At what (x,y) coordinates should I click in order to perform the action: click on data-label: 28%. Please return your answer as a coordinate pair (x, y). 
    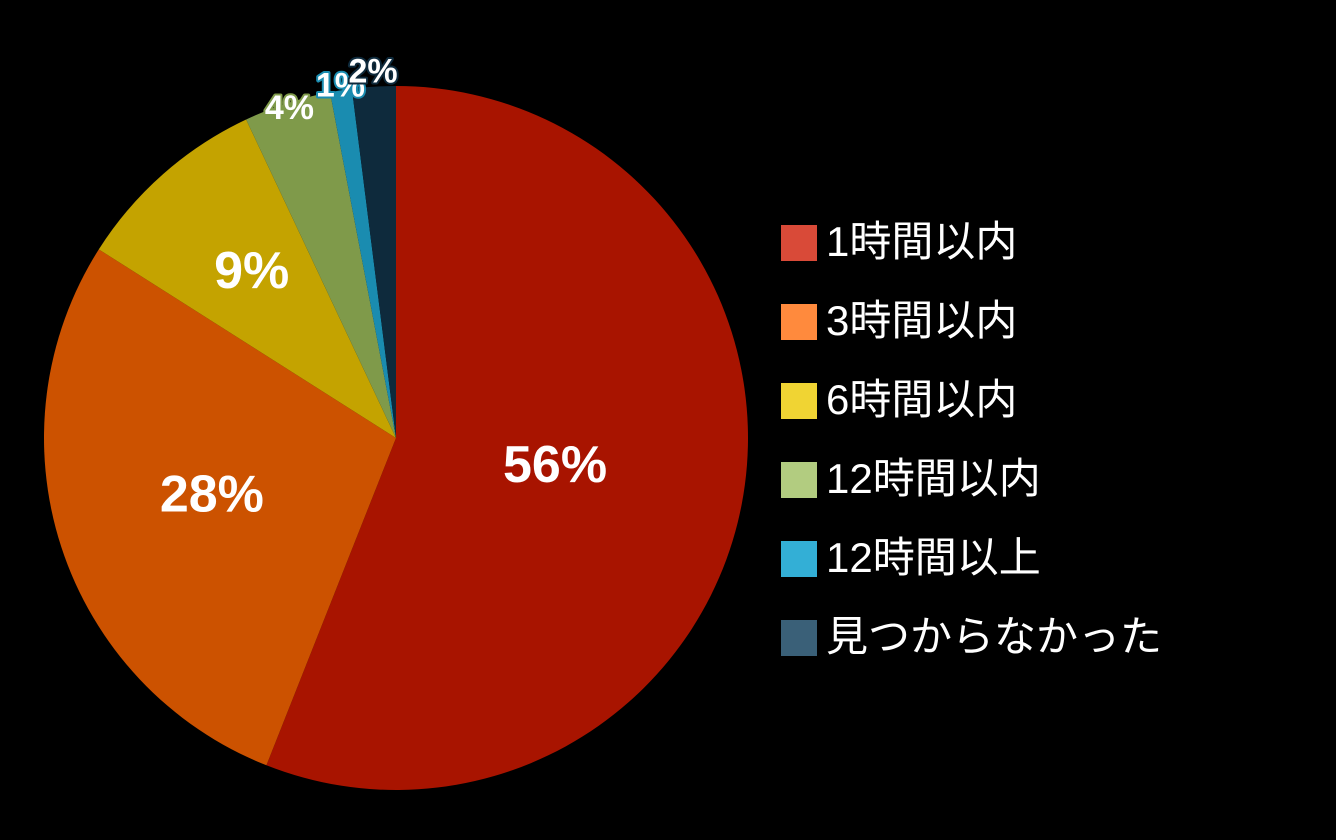
    Looking at the image, I should click on (212, 495).